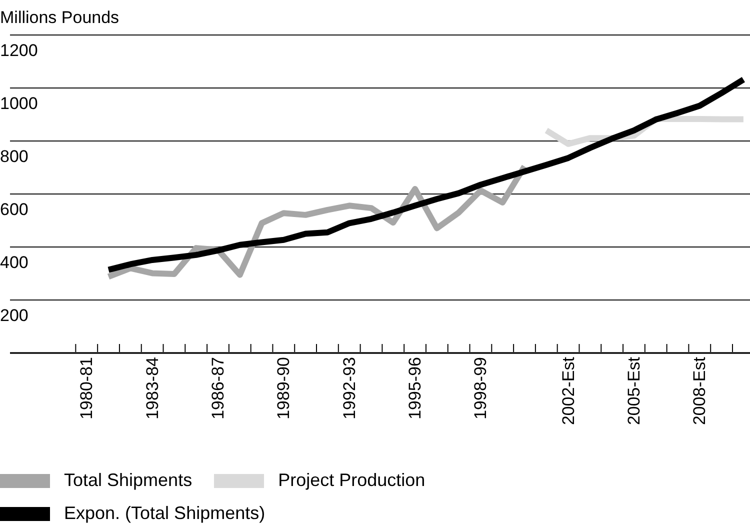 Image resolution: width=750 pixels, height=524 pixels. Describe the element at coordinates (60, 18) in the screenshot. I see `y-axis-title: Millions Pounds` at that location.